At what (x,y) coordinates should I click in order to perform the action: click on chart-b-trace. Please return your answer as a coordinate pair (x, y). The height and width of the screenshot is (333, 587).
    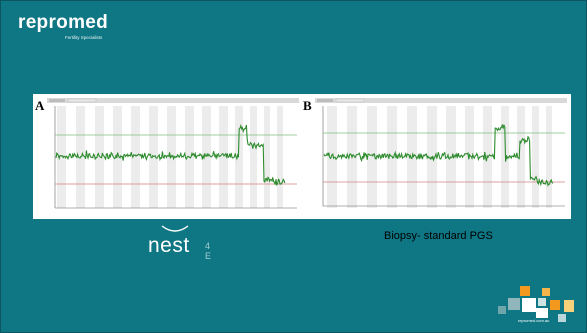
    Looking at the image, I should click on (438, 155).